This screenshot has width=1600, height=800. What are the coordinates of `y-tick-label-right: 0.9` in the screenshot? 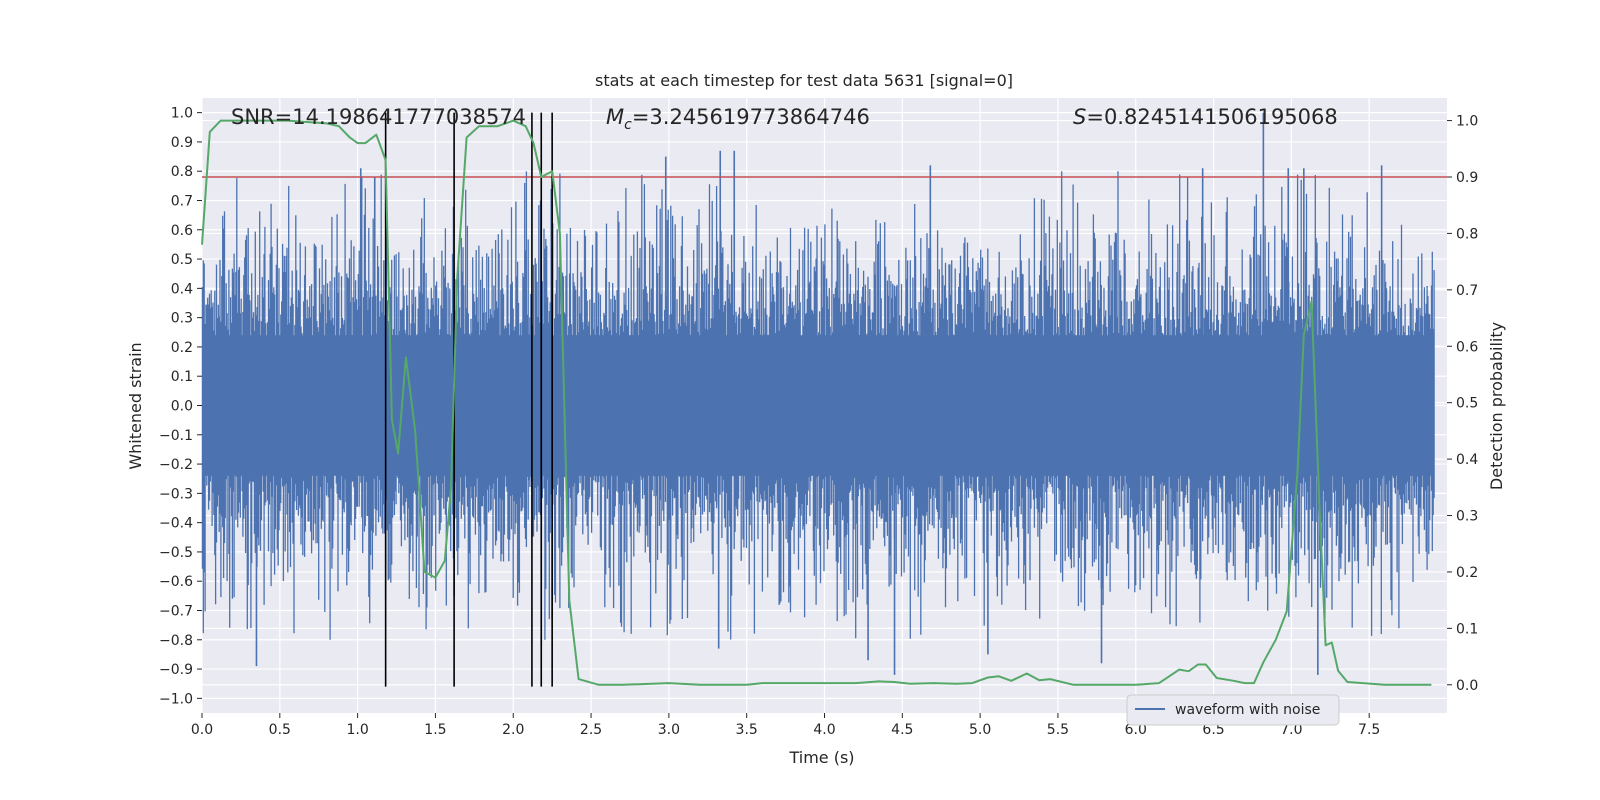 It's located at (1467, 178).